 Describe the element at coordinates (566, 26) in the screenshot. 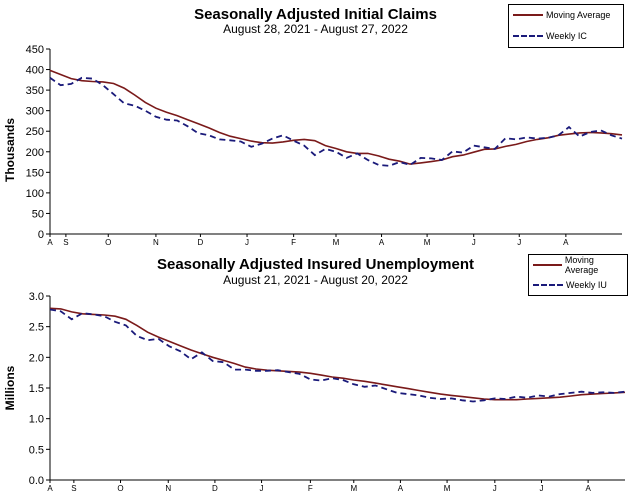

I see `chart-legend: Moving Average Weekly IC` at that location.